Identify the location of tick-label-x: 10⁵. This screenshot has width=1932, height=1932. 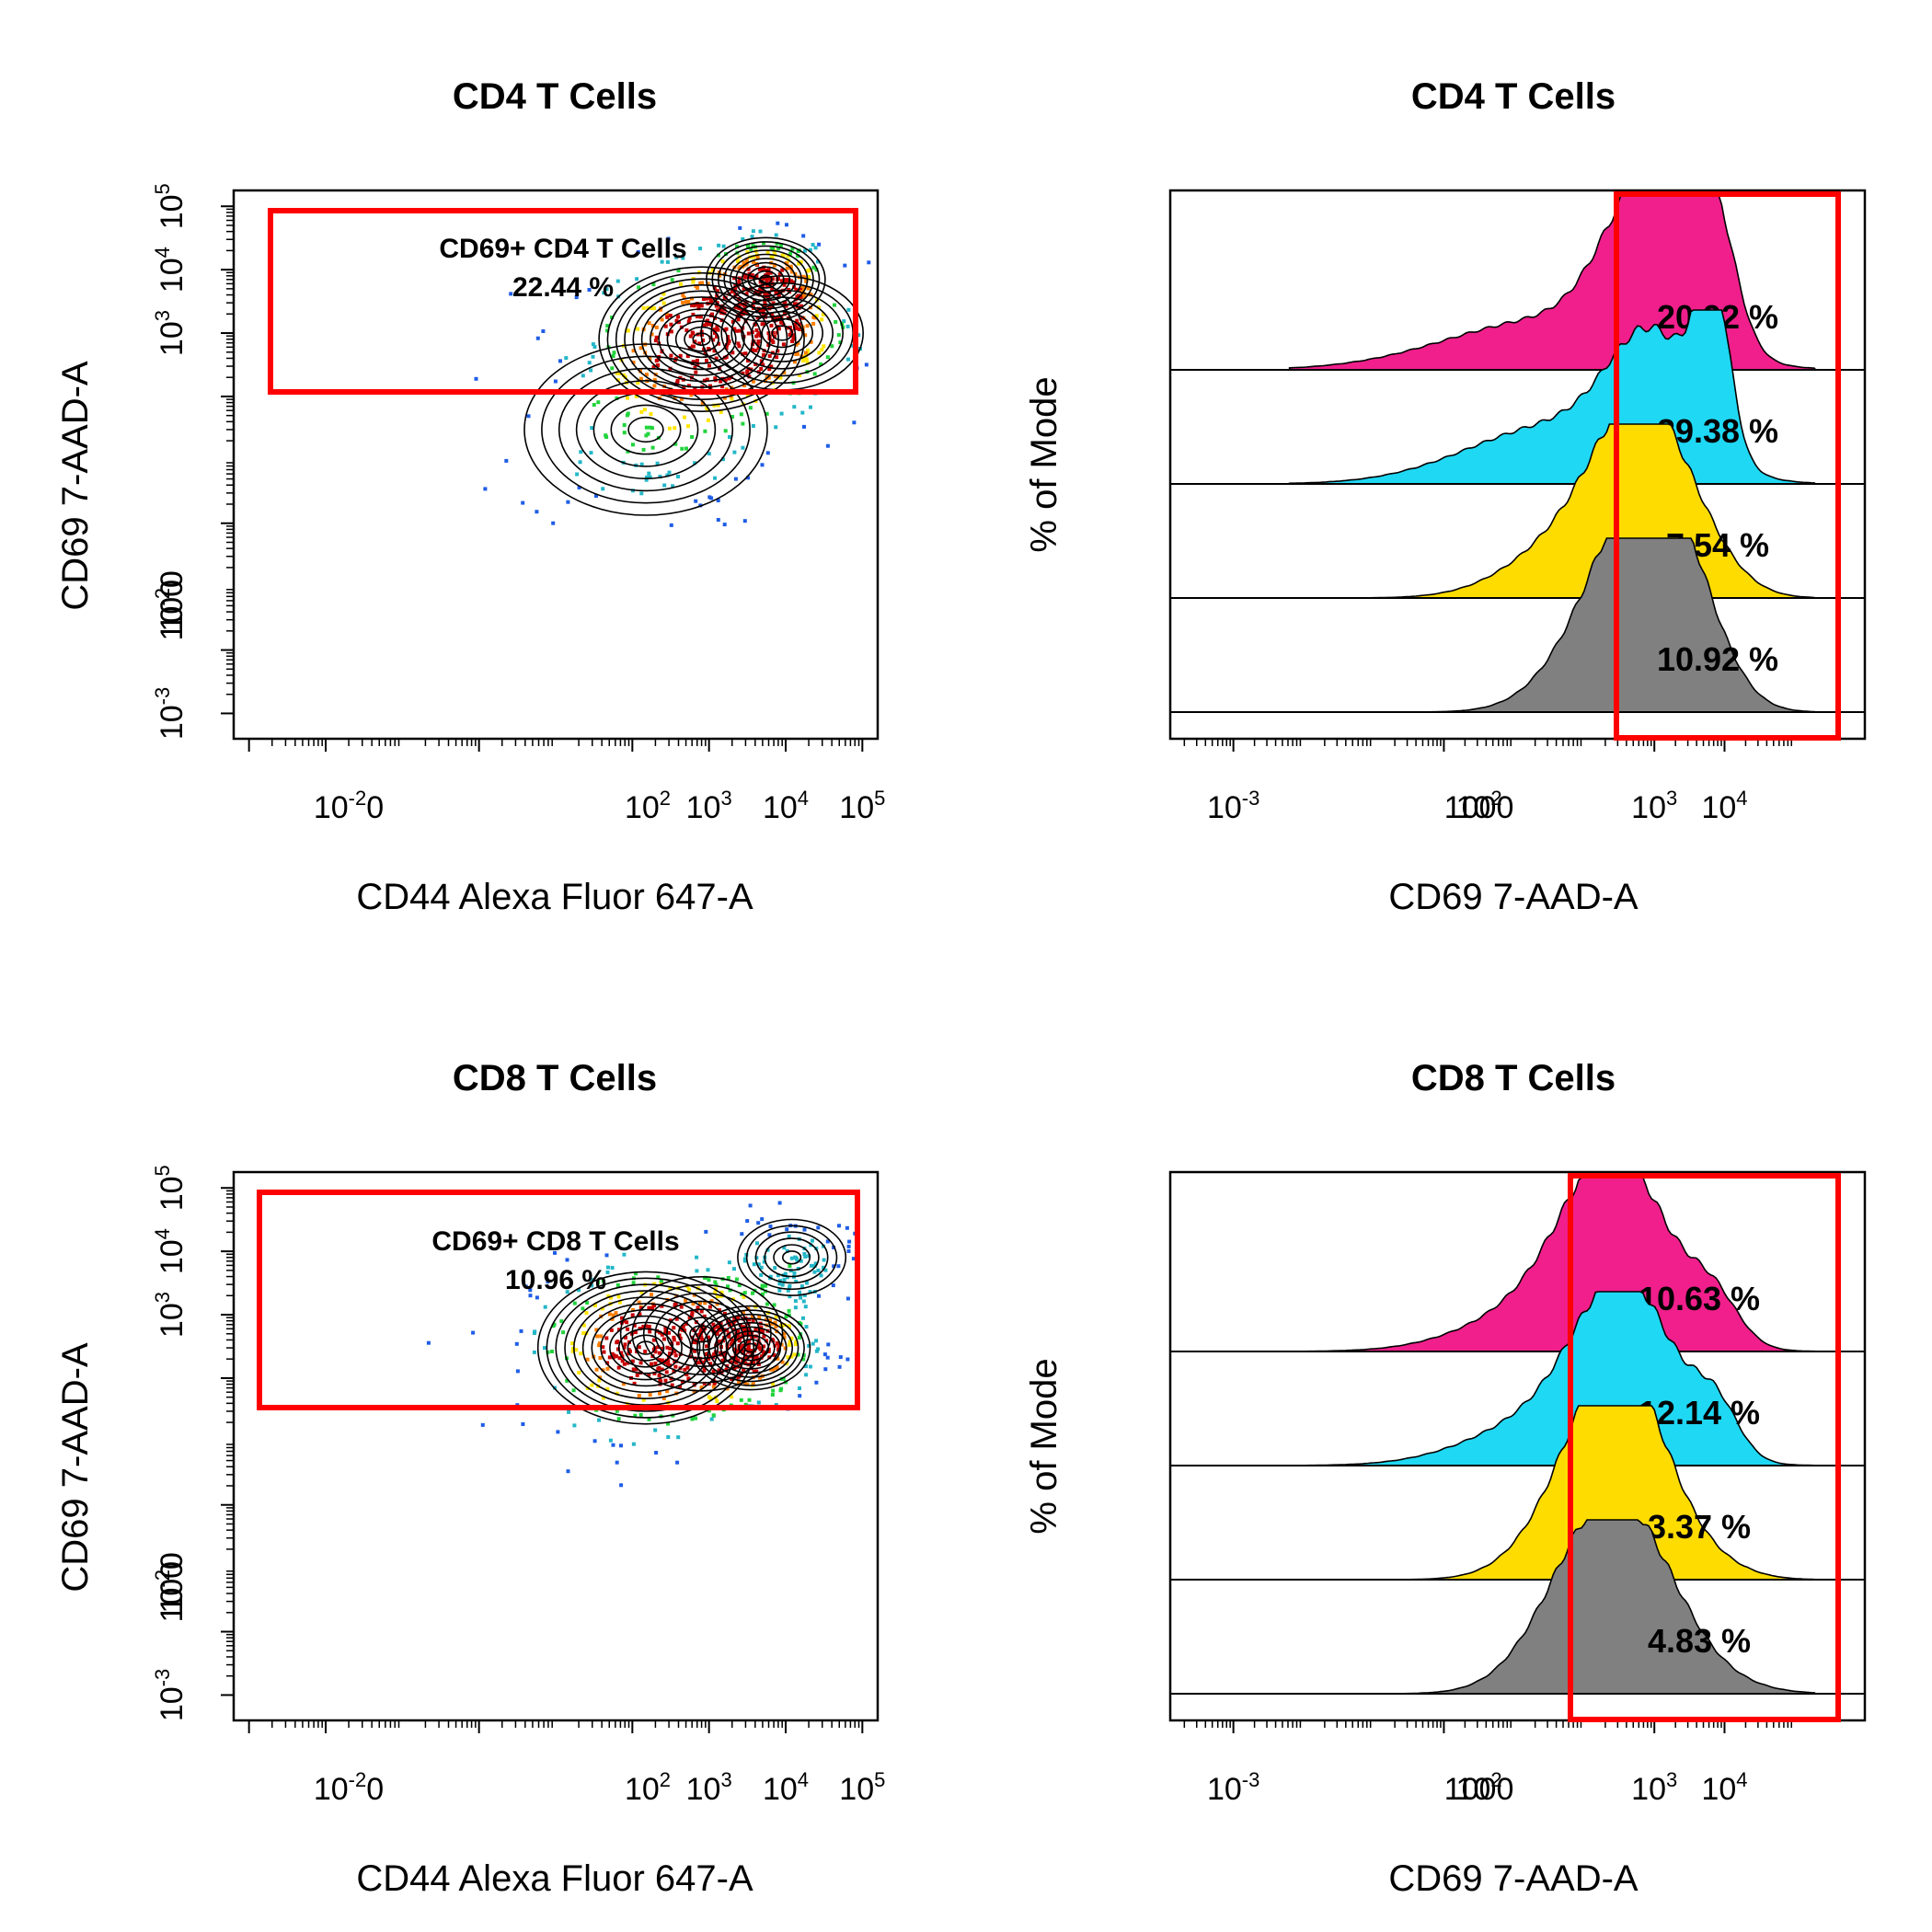
(862, 806).